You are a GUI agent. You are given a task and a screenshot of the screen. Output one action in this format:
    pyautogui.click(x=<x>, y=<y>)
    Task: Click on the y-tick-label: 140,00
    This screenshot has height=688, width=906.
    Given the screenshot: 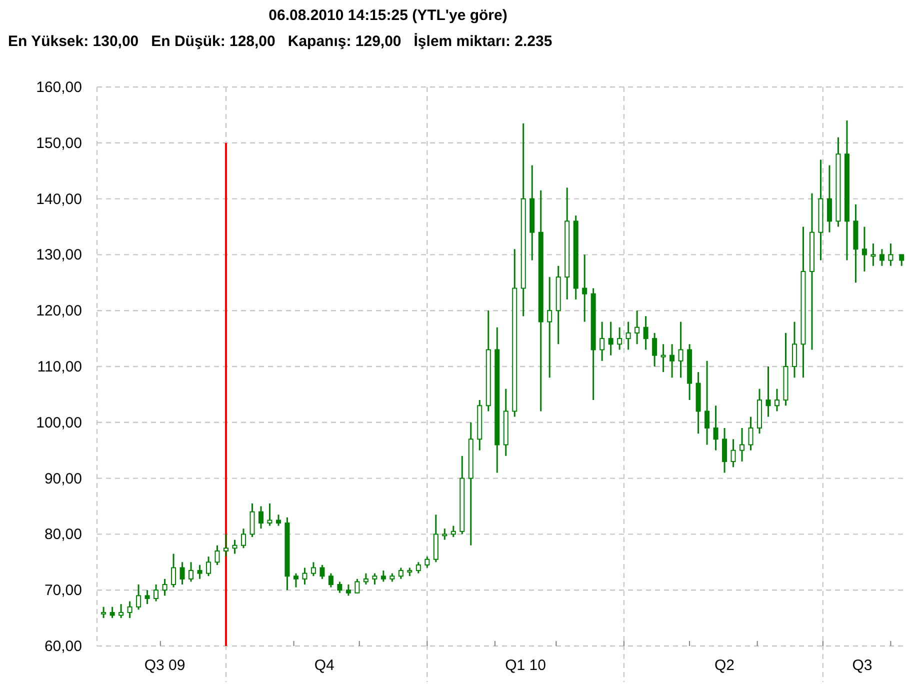 What is the action you would take?
    pyautogui.click(x=59, y=199)
    